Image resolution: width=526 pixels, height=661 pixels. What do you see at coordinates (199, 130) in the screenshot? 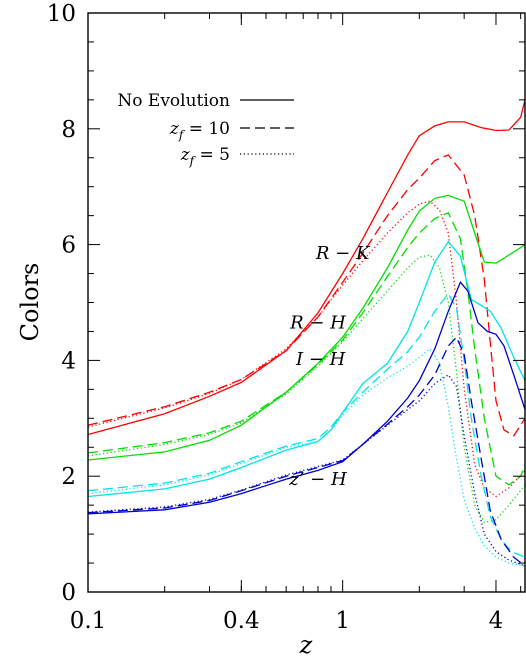
I see `legend-label: zf = 10` at bounding box center [199, 130].